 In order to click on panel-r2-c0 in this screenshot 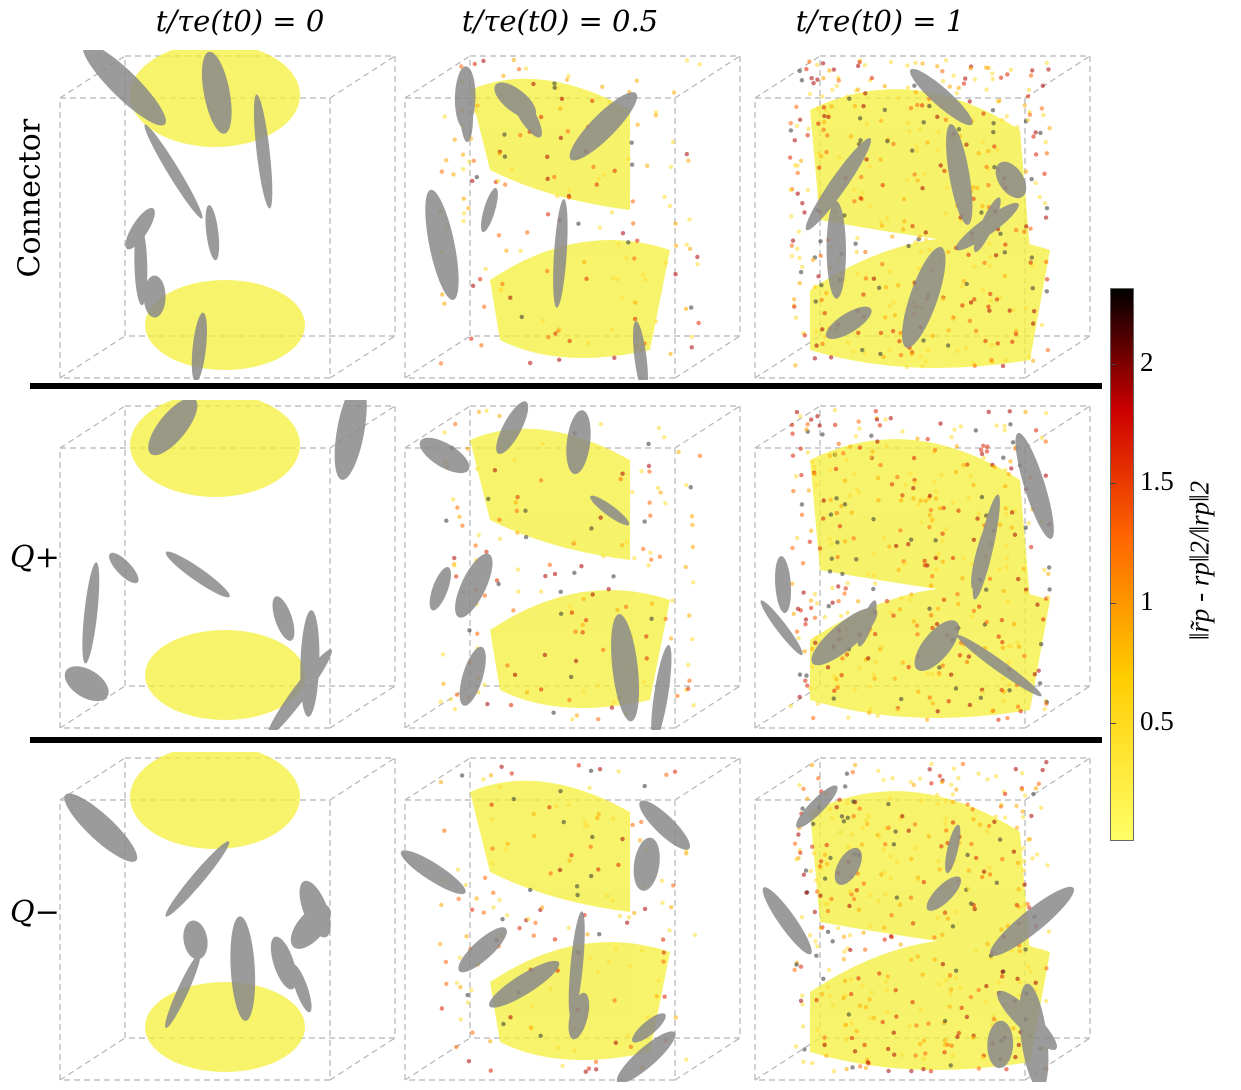, I will do `click(227, 917)`.